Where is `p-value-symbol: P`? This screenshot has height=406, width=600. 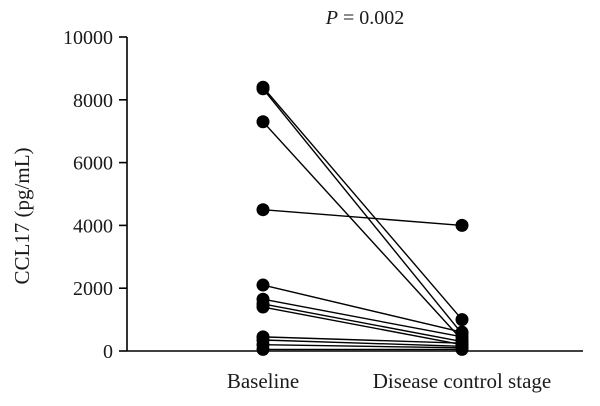 p-value-symbol: P is located at coordinates (331, 18).